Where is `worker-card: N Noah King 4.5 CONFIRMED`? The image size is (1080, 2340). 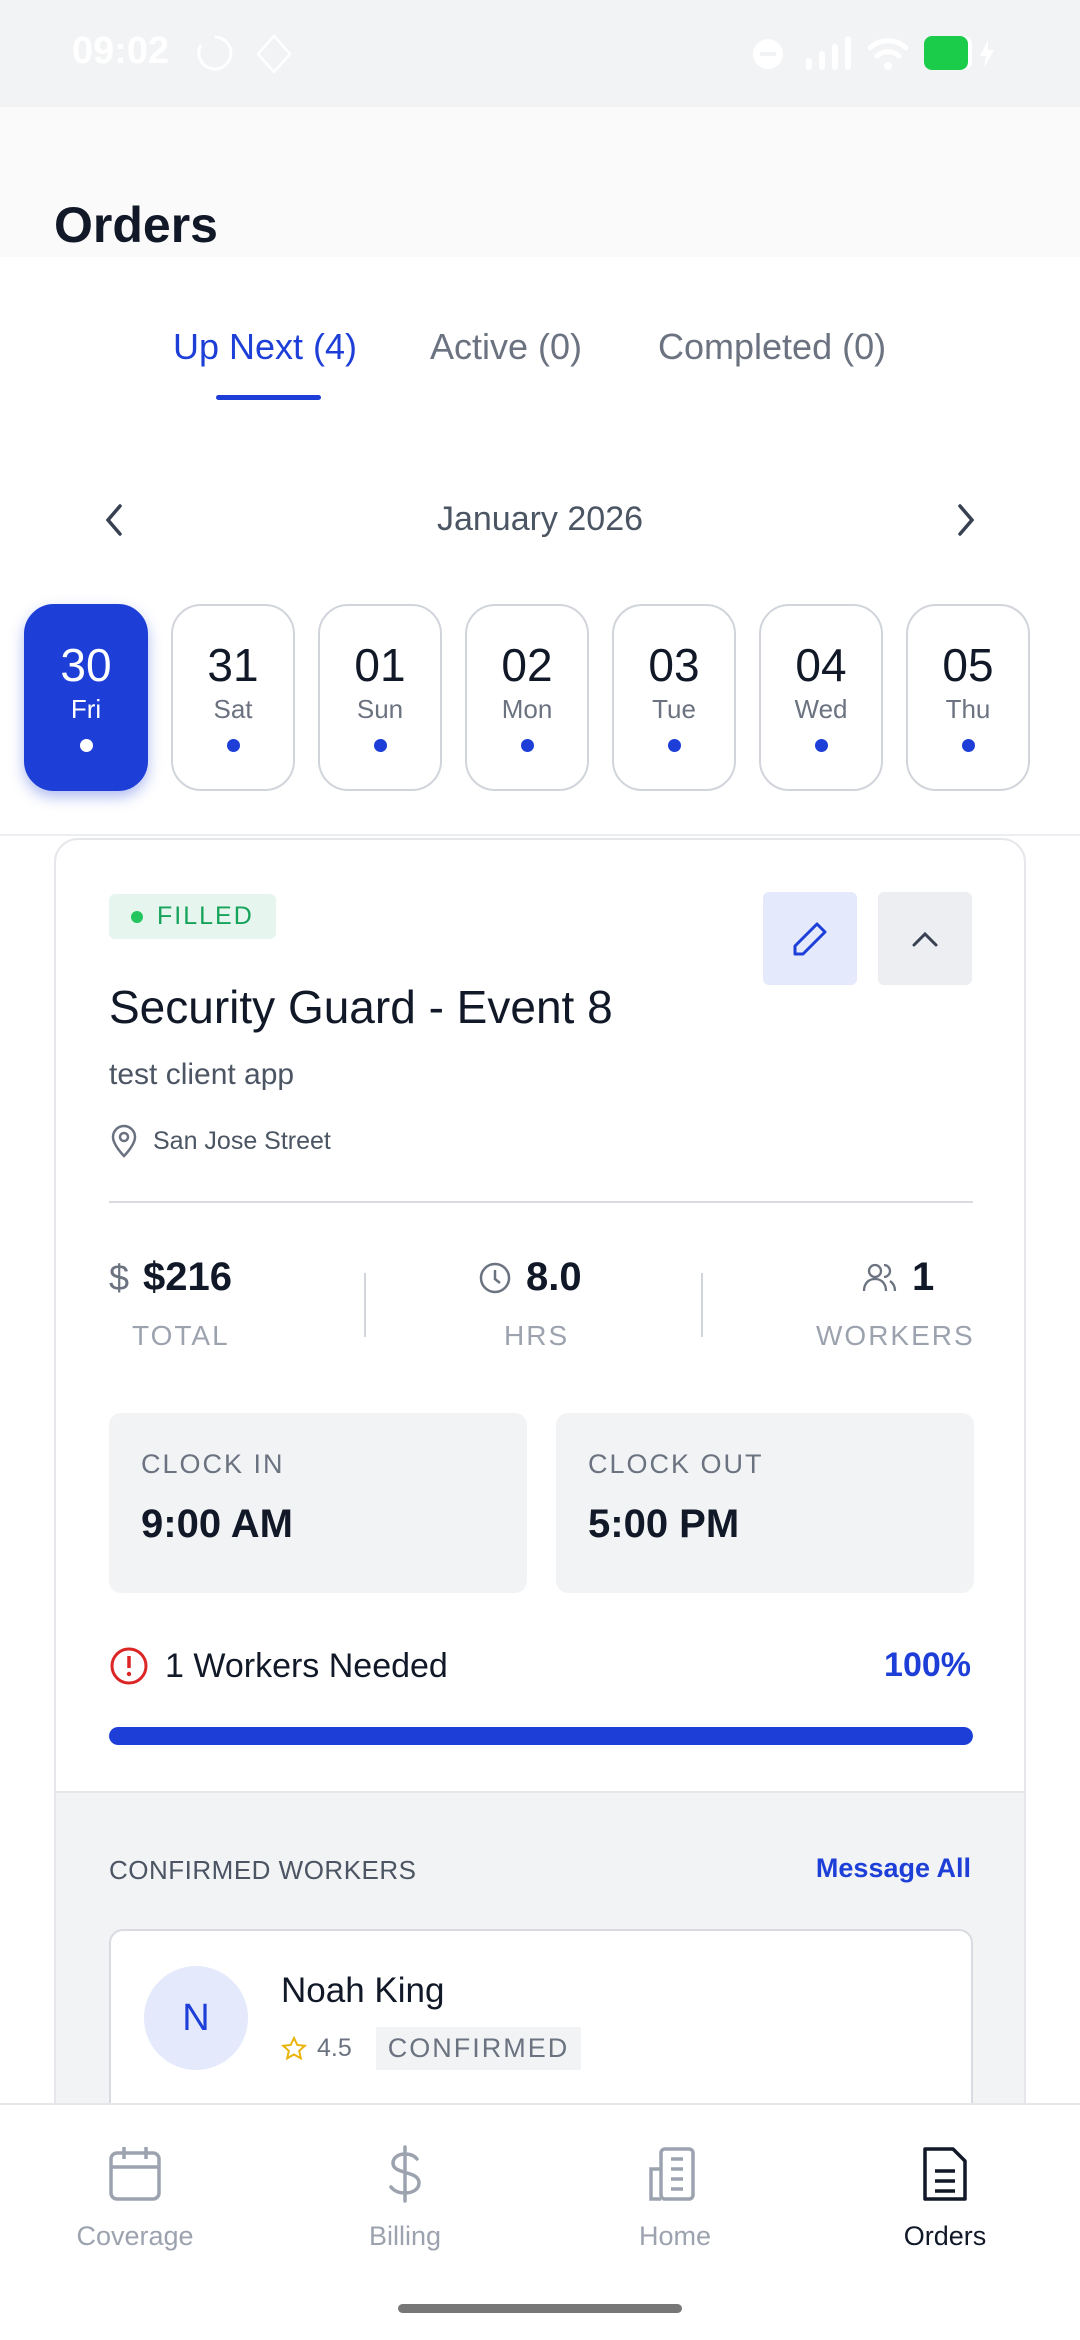 worker-card: N Noah King 4.5 CONFIRMED is located at coordinates (541, 2029).